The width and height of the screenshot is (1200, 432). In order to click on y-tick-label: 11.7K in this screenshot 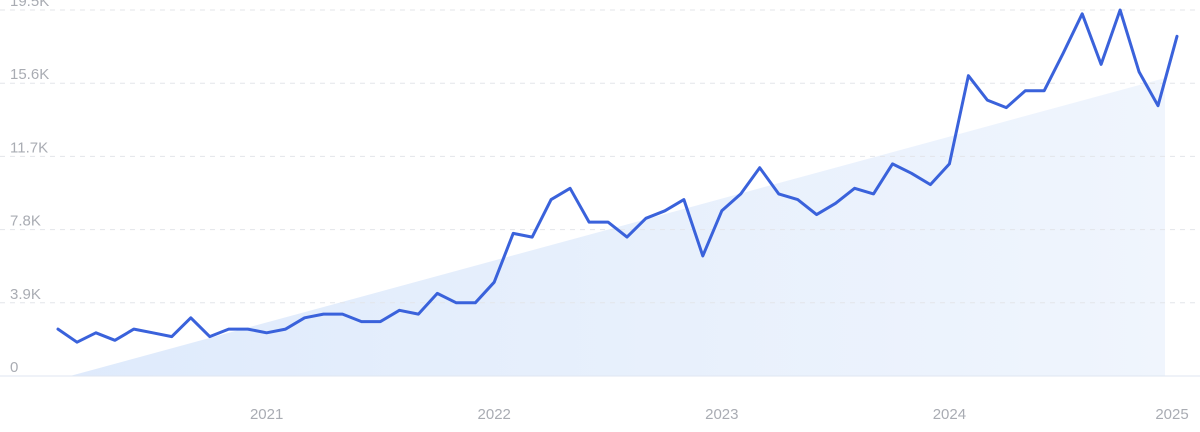, I will do `click(29, 147)`.